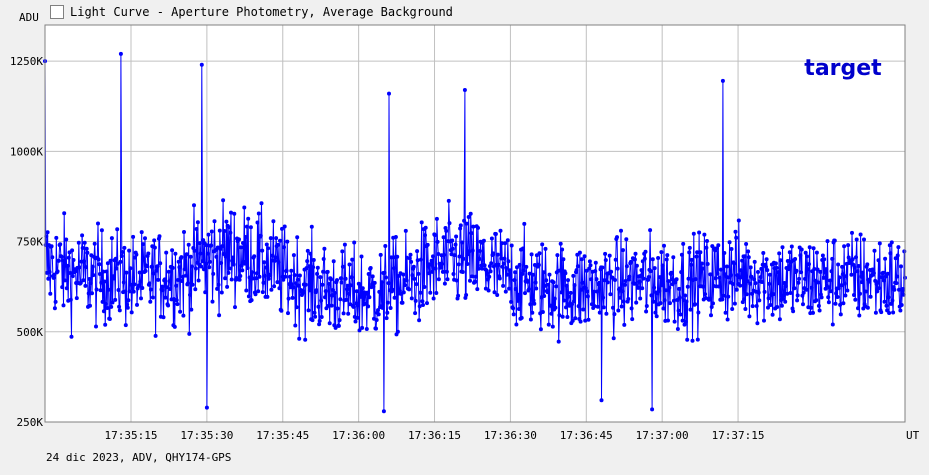 This screenshot has height=475, width=929. What do you see at coordinates (131, 435) in the screenshot?
I see `x-tick-label: 17:35:15` at bounding box center [131, 435].